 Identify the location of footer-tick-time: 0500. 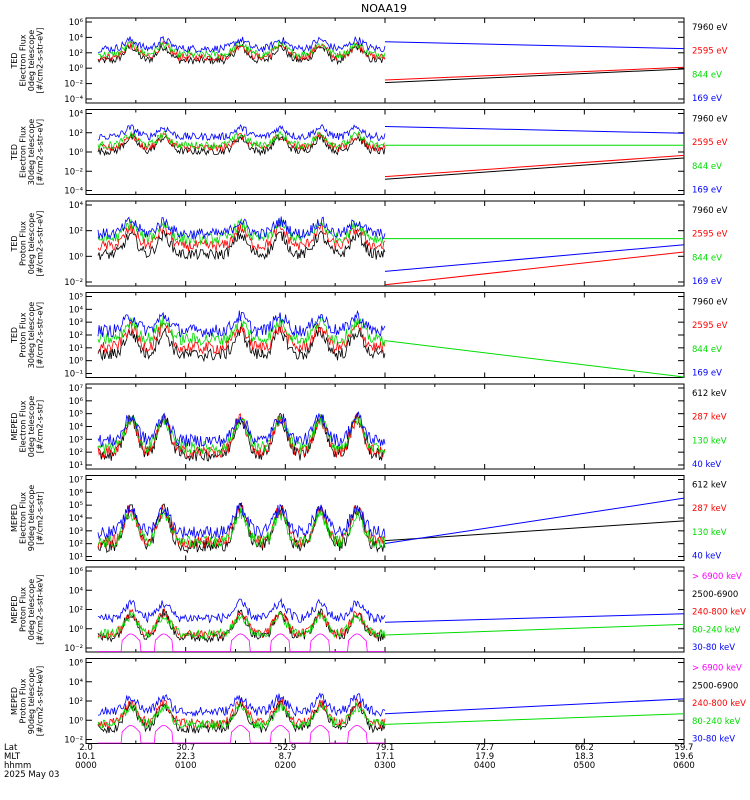
(585, 766).